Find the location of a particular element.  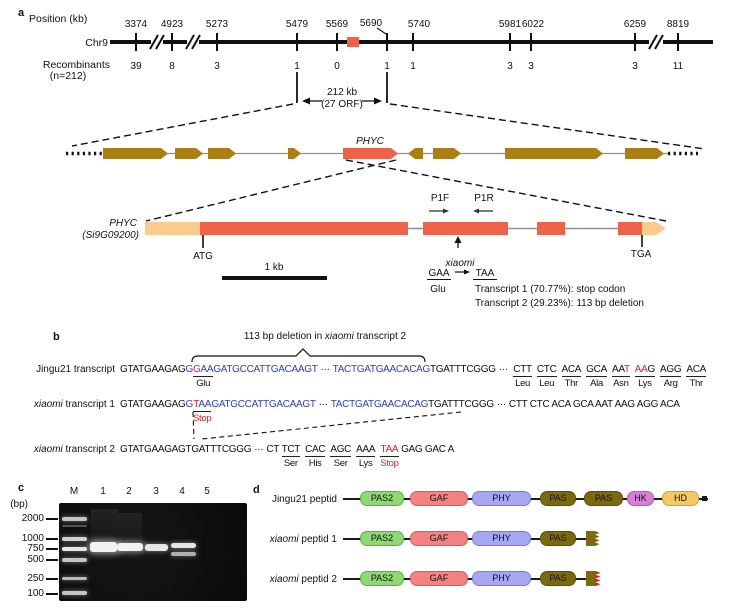

seq-segment: TGATTTCGGG is located at coordinates (461, 404).